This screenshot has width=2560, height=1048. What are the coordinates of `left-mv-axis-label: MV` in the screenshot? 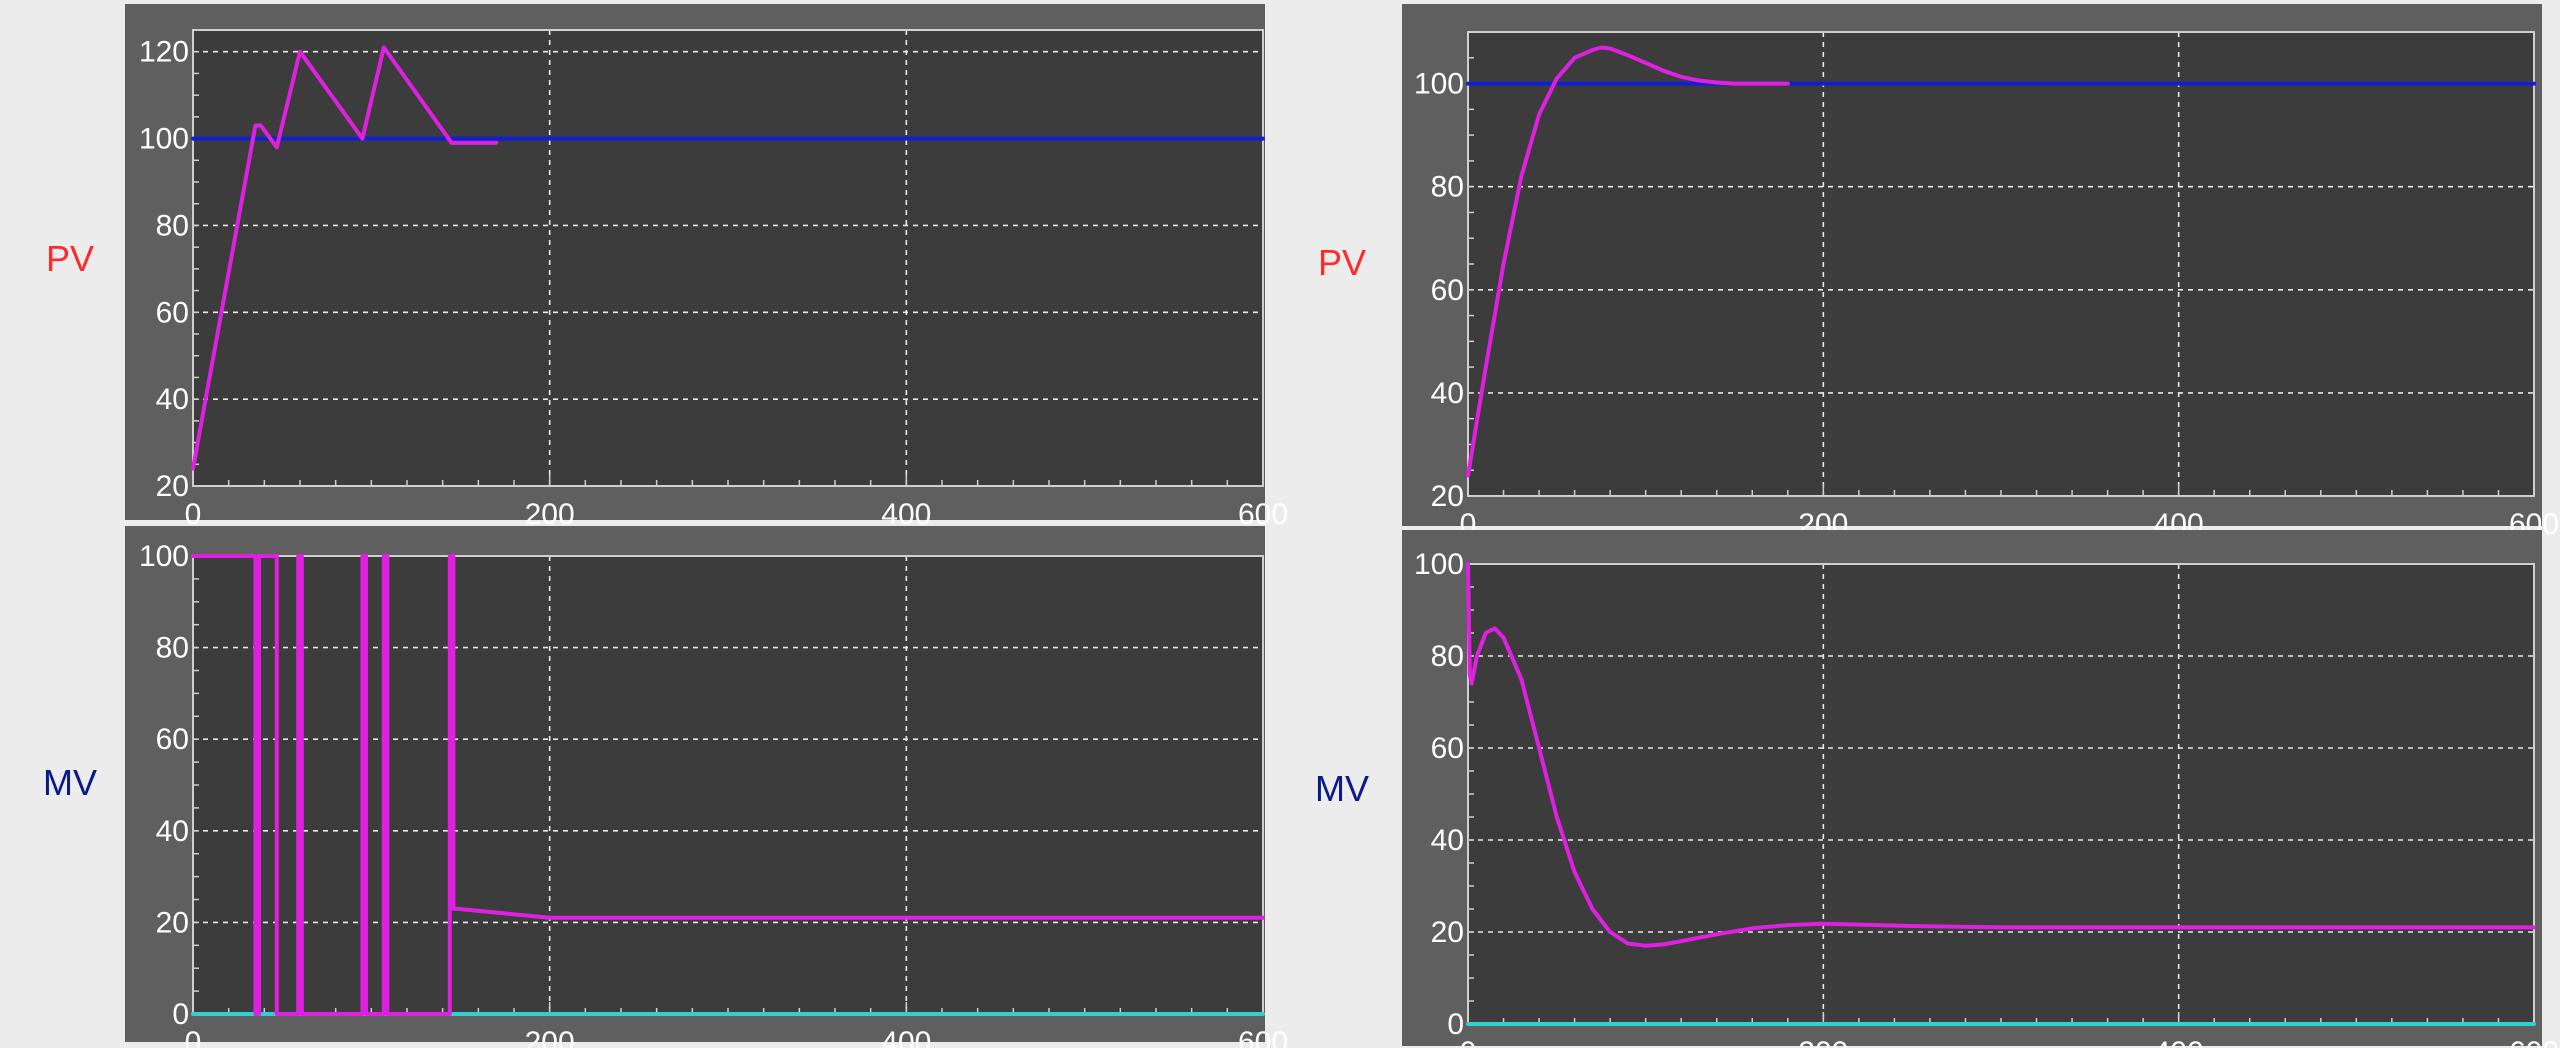 It's located at (70, 782).